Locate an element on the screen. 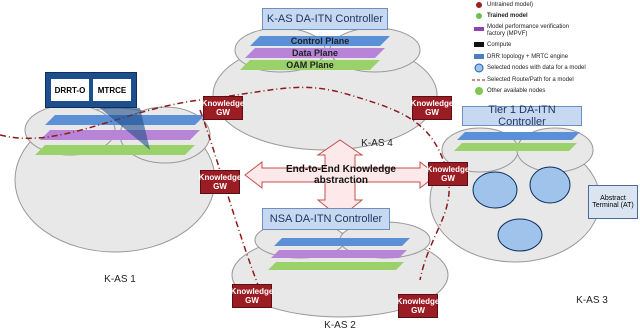 This screenshot has height=333, width=640. controller: NSA DA-ITN Controller is located at coordinates (326, 219).